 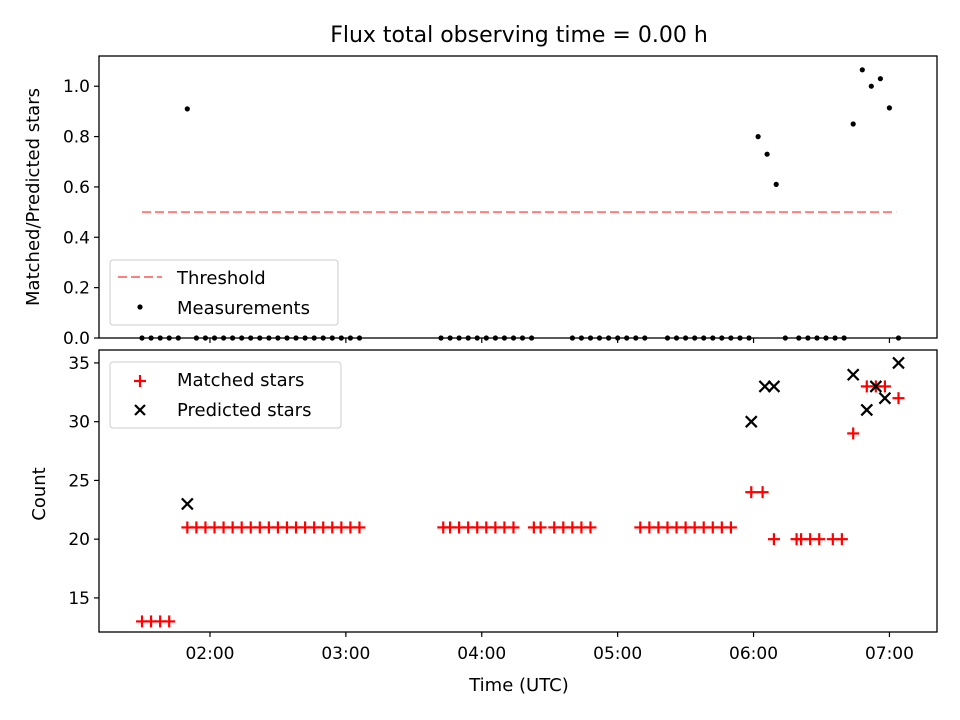 What do you see at coordinates (79, 599) in the screenshot?
I see `bottom-y-tick-label: 15` at bounding box center [79, 599].